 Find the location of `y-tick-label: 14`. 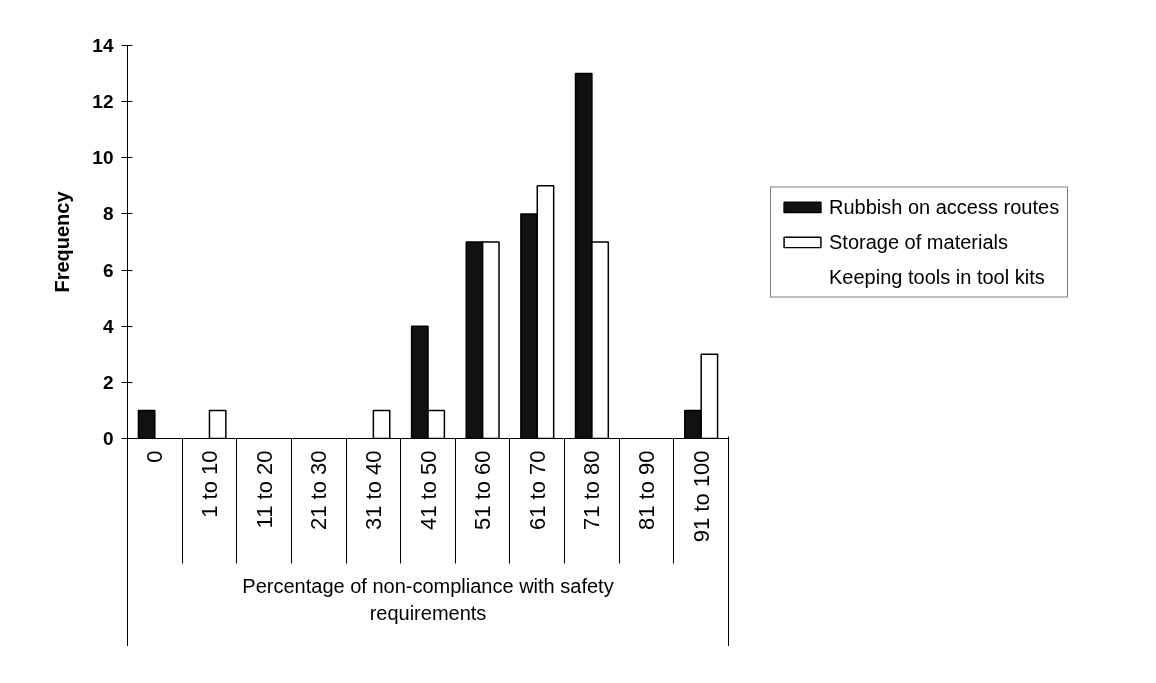

y-tick-label: 14 is located at coordinates (103, 45).